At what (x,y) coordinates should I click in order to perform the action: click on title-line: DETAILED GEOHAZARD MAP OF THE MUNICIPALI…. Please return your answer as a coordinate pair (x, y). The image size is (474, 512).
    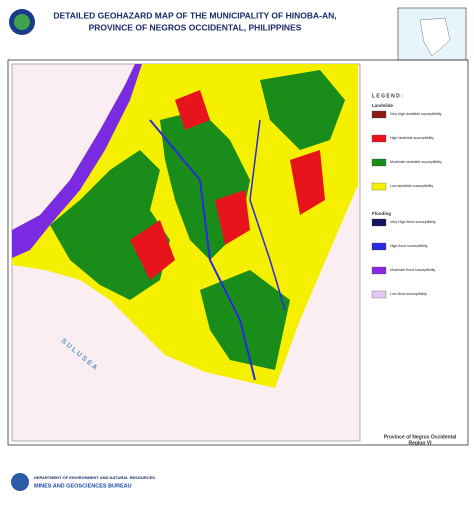
    Looking at the image, I should click on (194, 15).